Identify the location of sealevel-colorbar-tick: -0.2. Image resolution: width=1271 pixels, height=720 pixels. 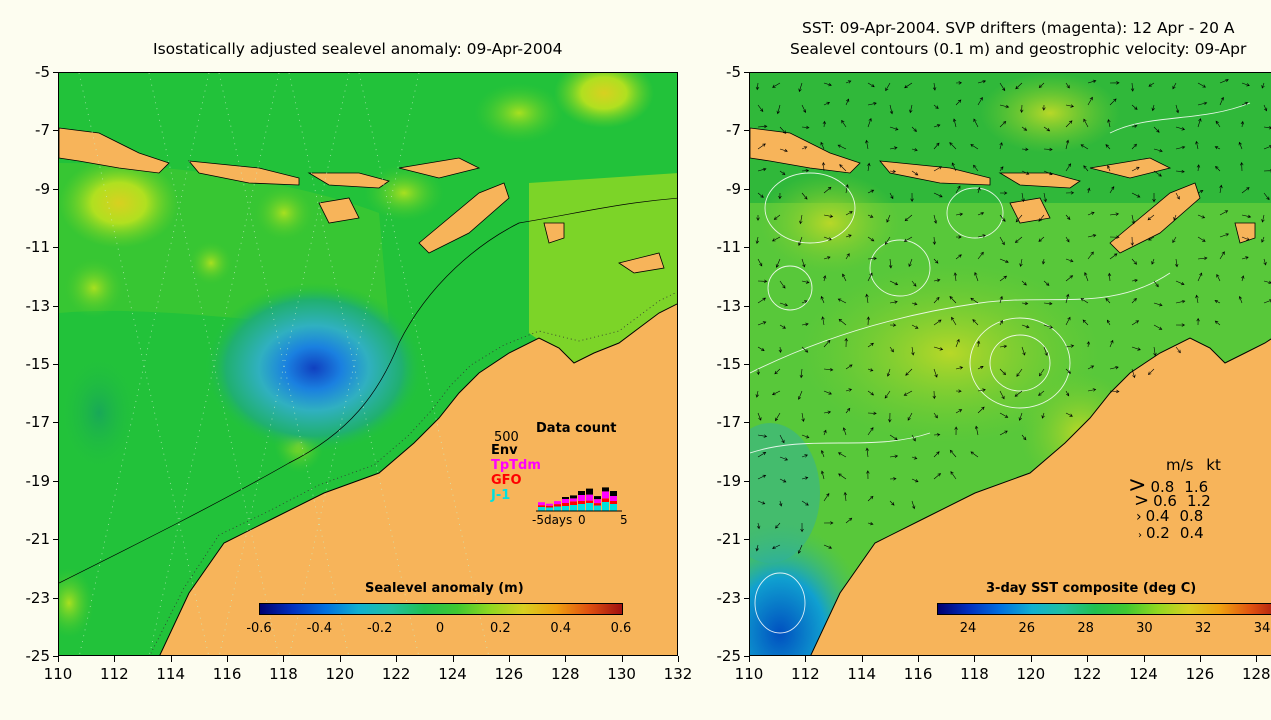
(379, 628).